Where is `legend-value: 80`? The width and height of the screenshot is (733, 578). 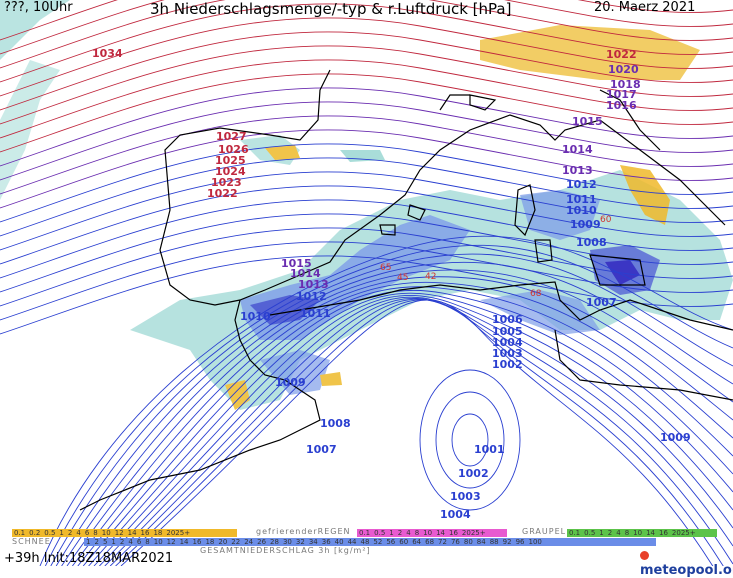 legend-value: 80 is located at coordinates (468, 542).